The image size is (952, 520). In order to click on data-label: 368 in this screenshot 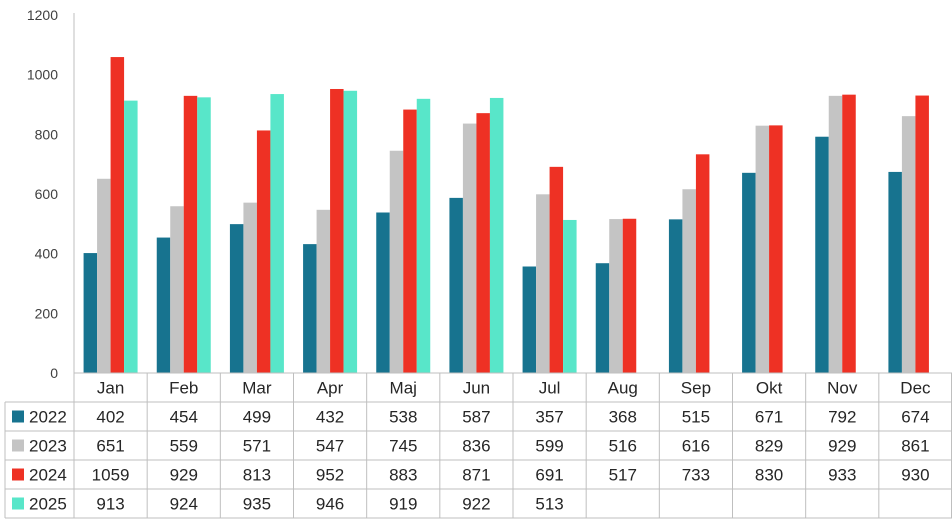, I will do `click(623, 417)`.